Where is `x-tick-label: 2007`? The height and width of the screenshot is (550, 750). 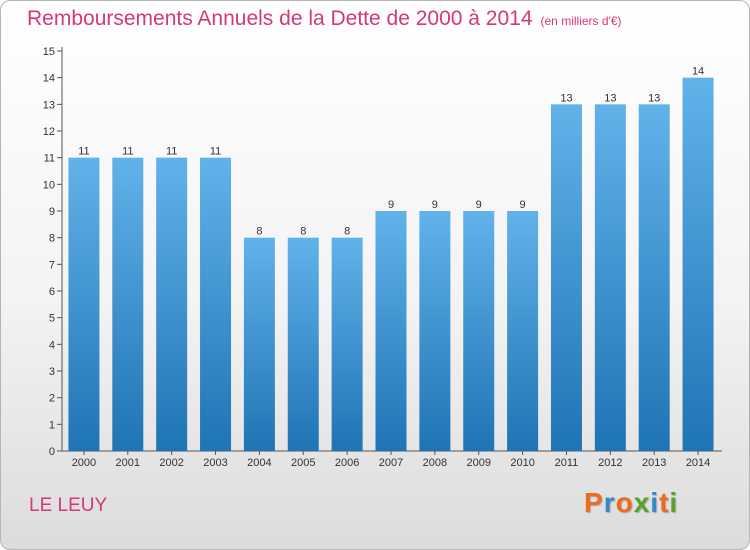 x-tick-label: 2007 is located at coordinates (391, 463).